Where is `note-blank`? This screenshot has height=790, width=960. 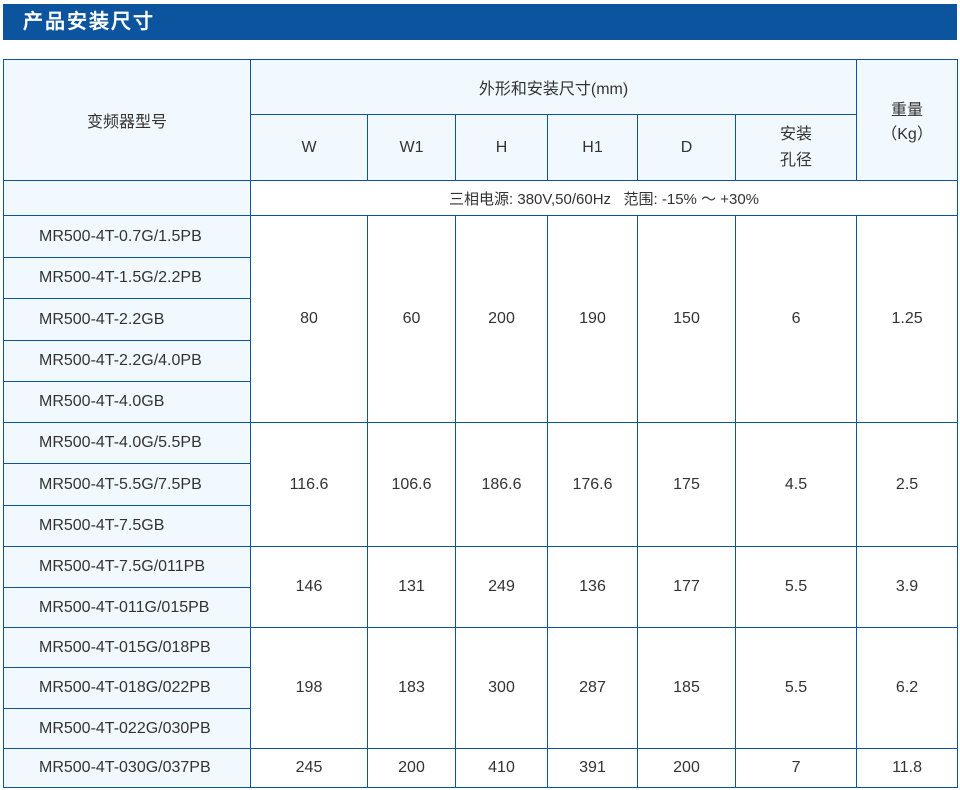 note-blank is located at coordinates (127, 198).